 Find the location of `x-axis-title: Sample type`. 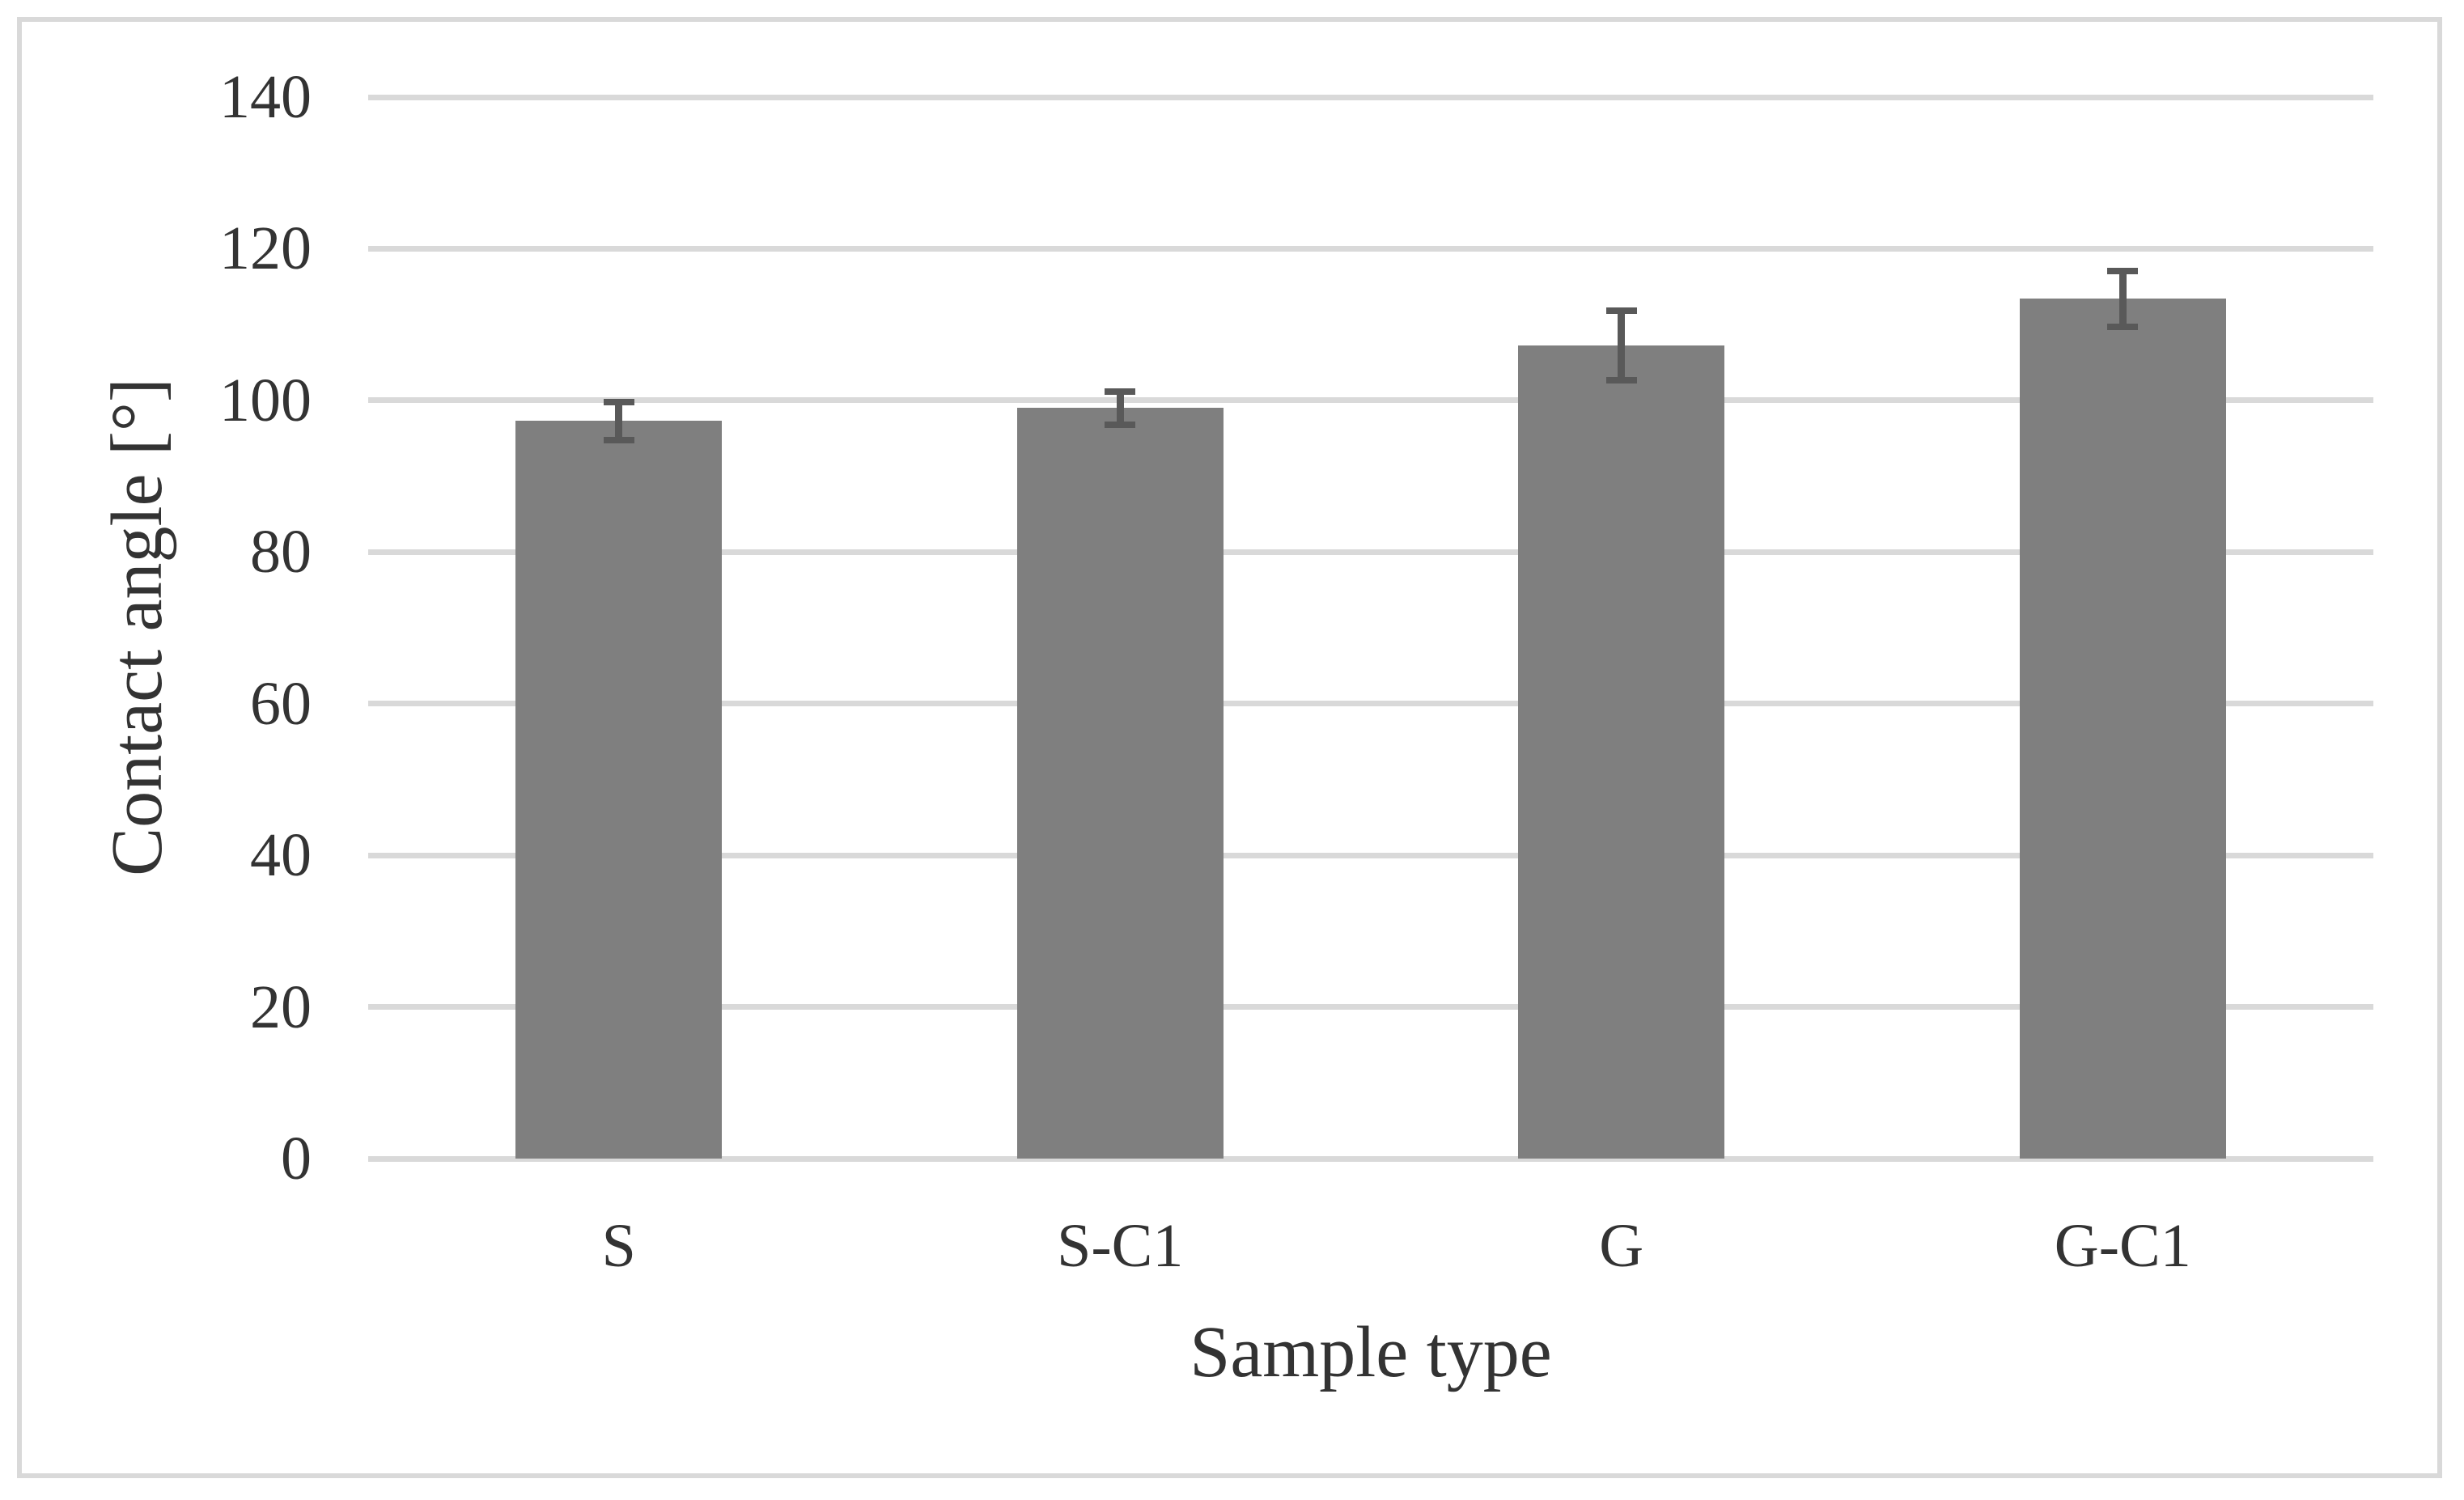

x-axis-title: Sample type is located at coordinates (1371, 1352).